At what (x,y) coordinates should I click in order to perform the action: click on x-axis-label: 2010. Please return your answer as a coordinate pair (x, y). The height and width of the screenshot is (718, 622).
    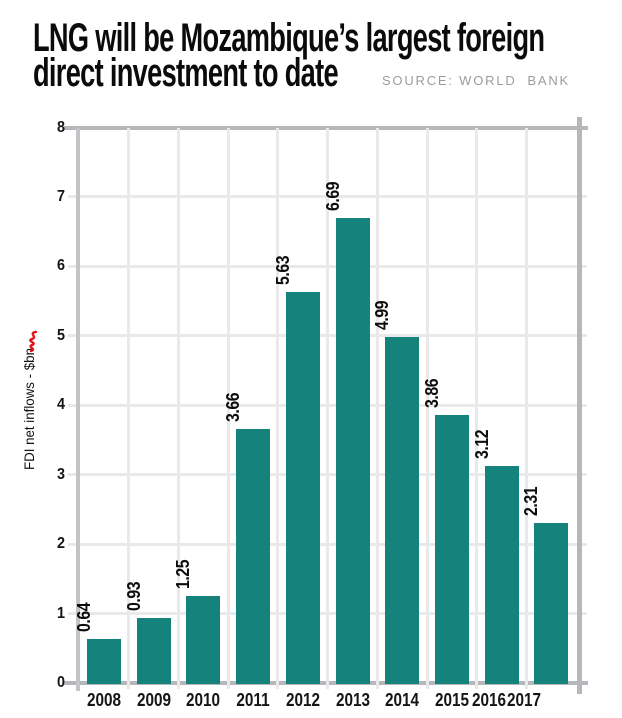
    Looking at the image, I should click on (203, 700).